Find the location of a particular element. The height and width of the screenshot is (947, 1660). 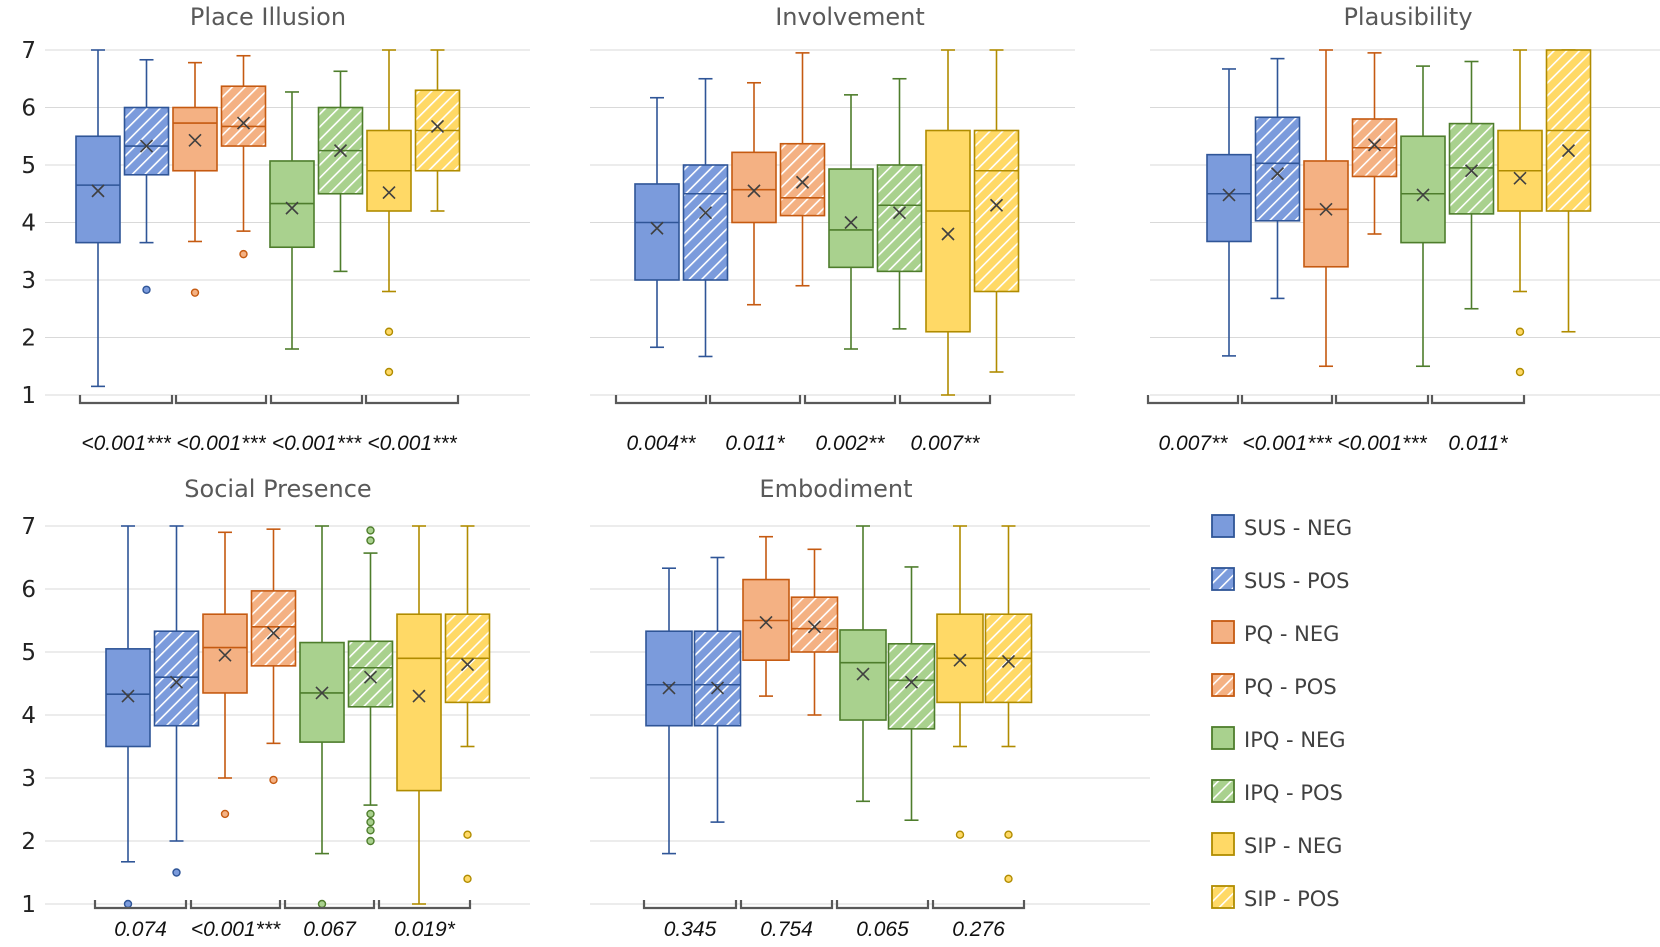

y-tick-label: 6 is located at coordinates (28, 590).